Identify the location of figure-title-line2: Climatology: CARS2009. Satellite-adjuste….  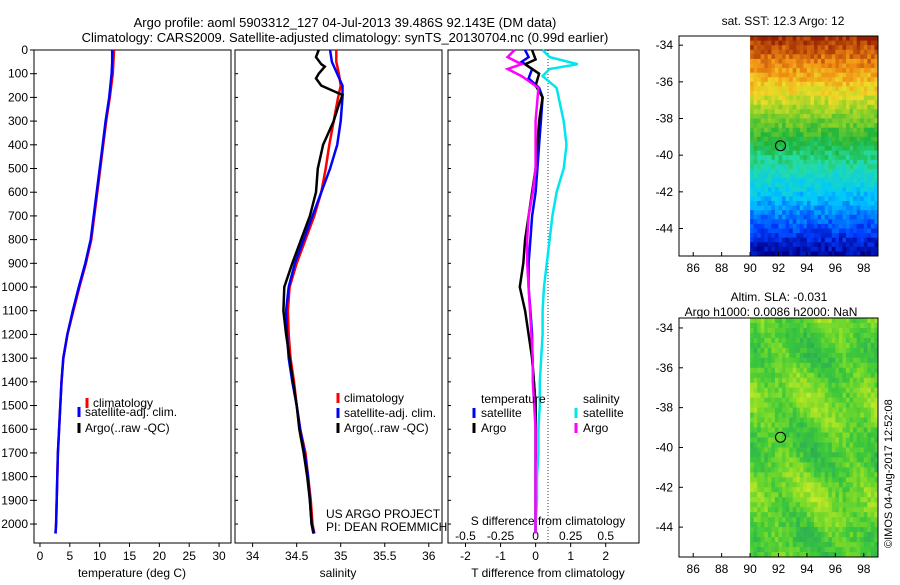
(345, 37).